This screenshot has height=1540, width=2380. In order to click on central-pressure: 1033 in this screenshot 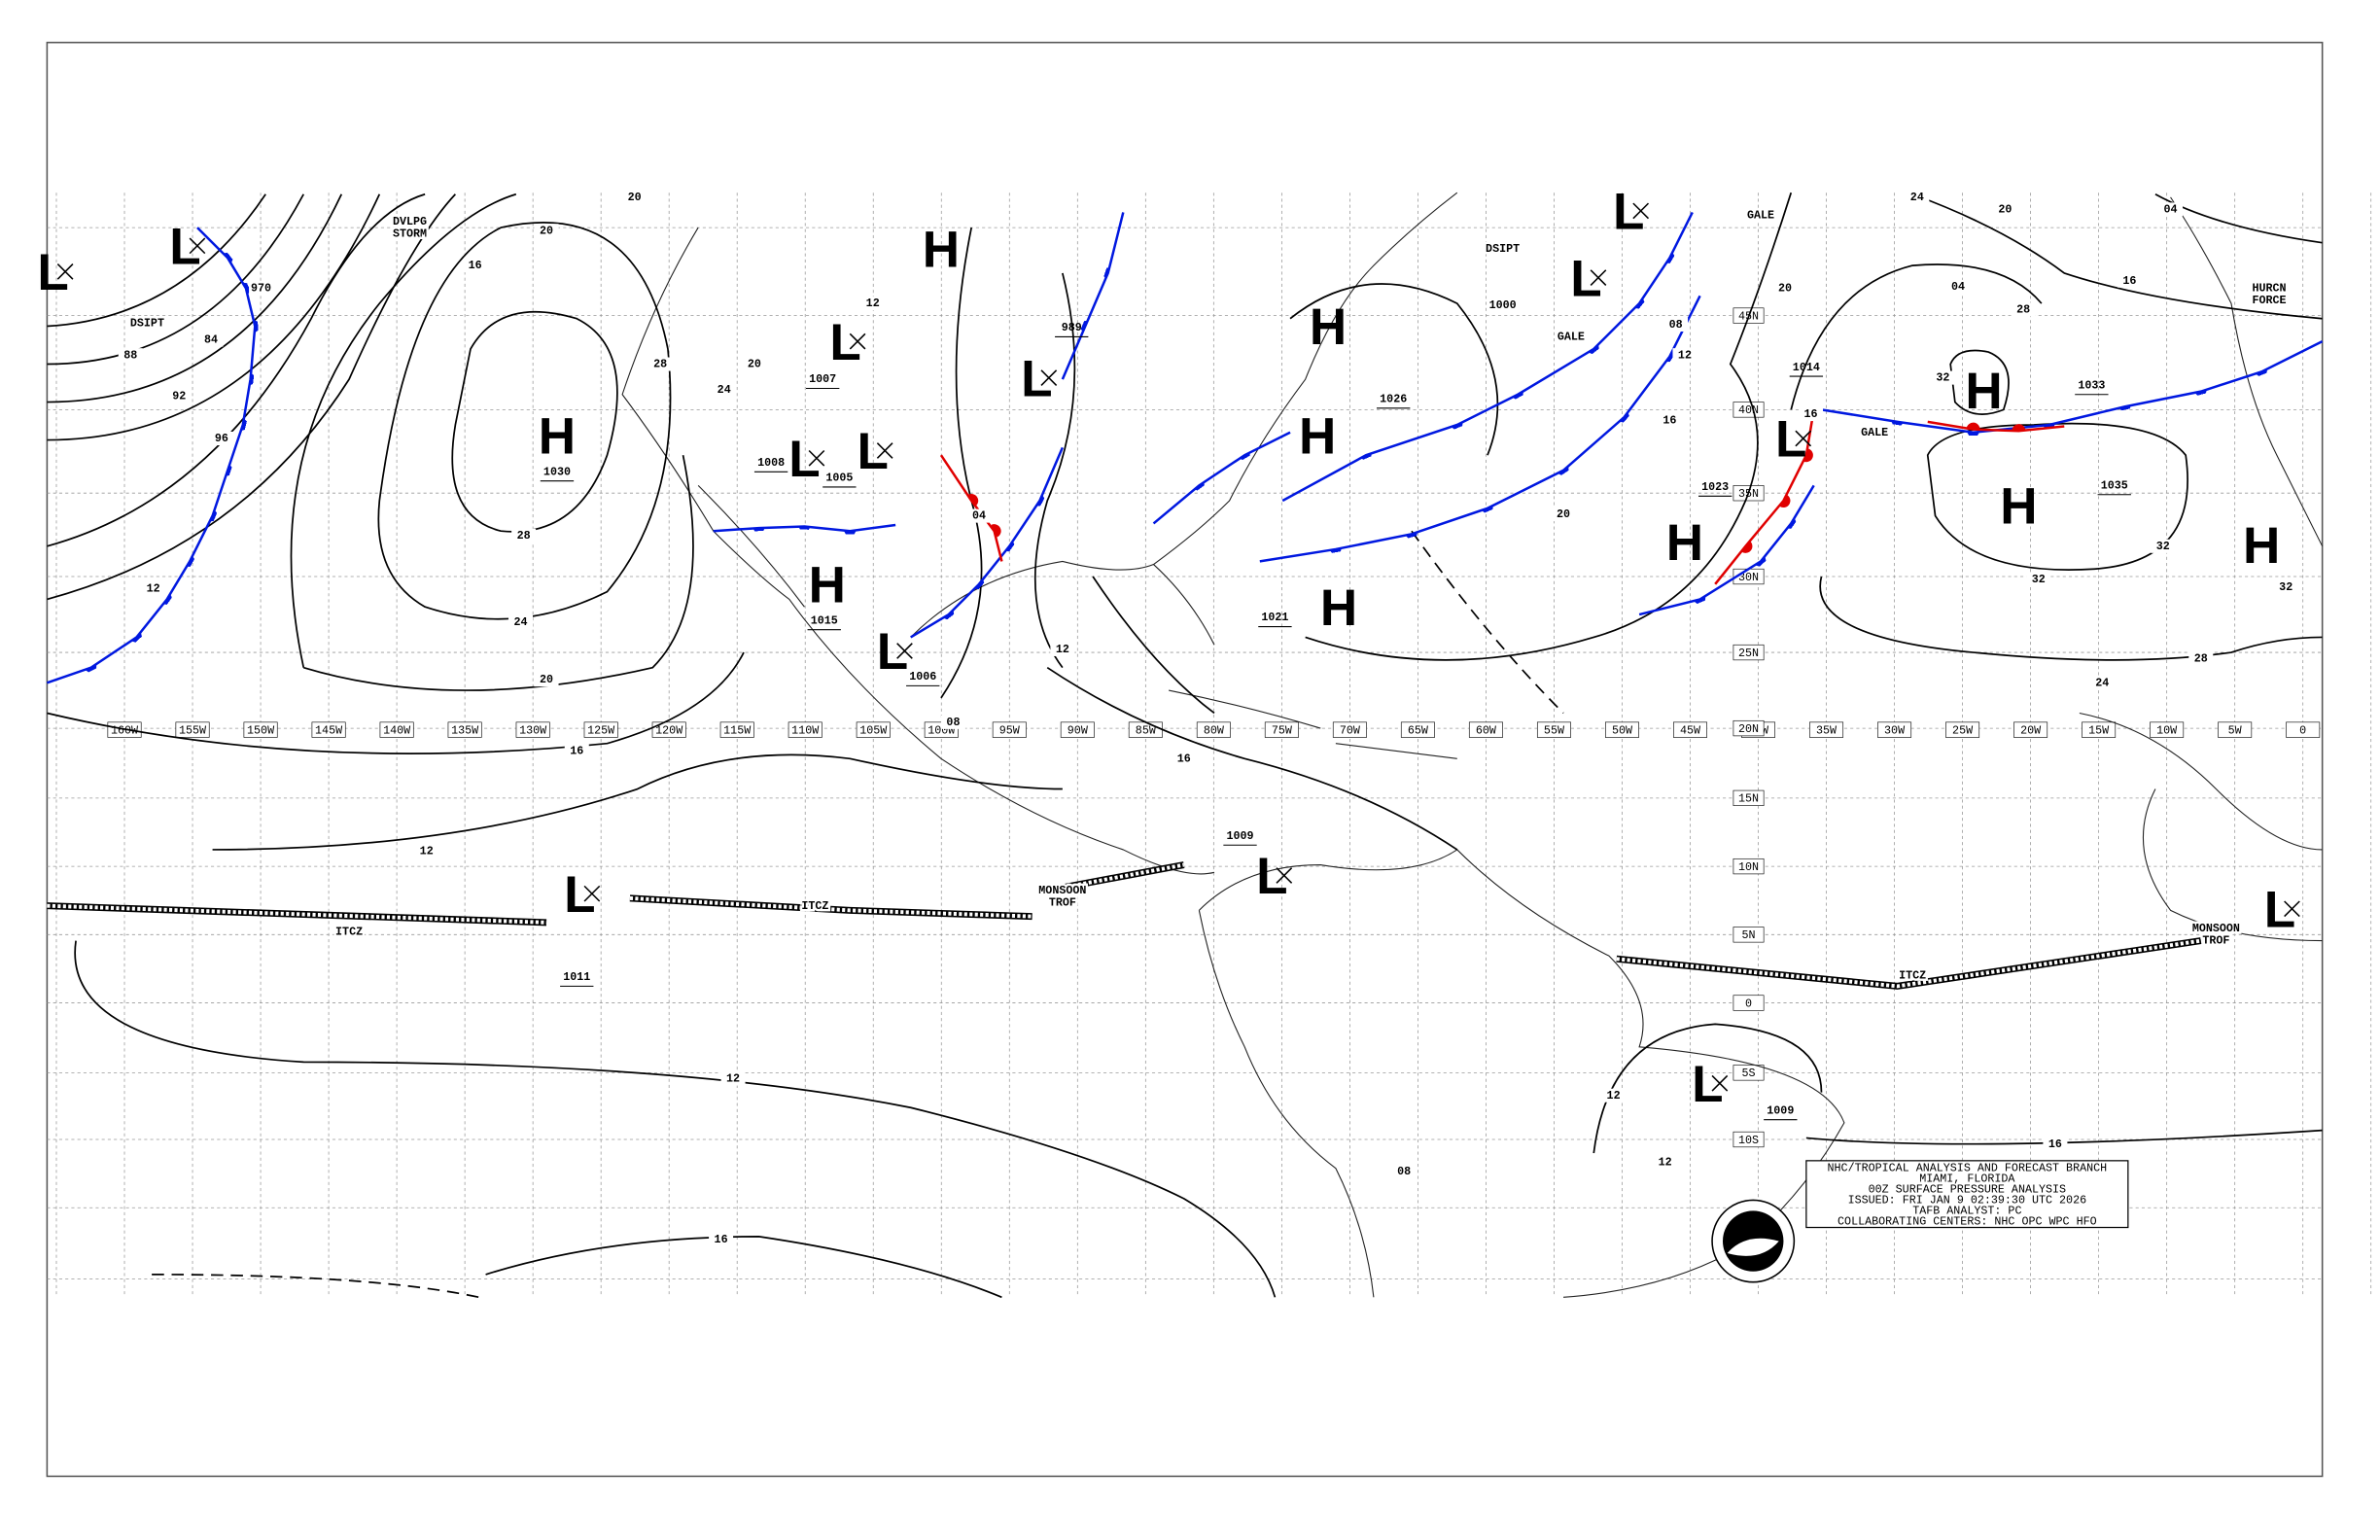, I will do `click(2091, 385)`.